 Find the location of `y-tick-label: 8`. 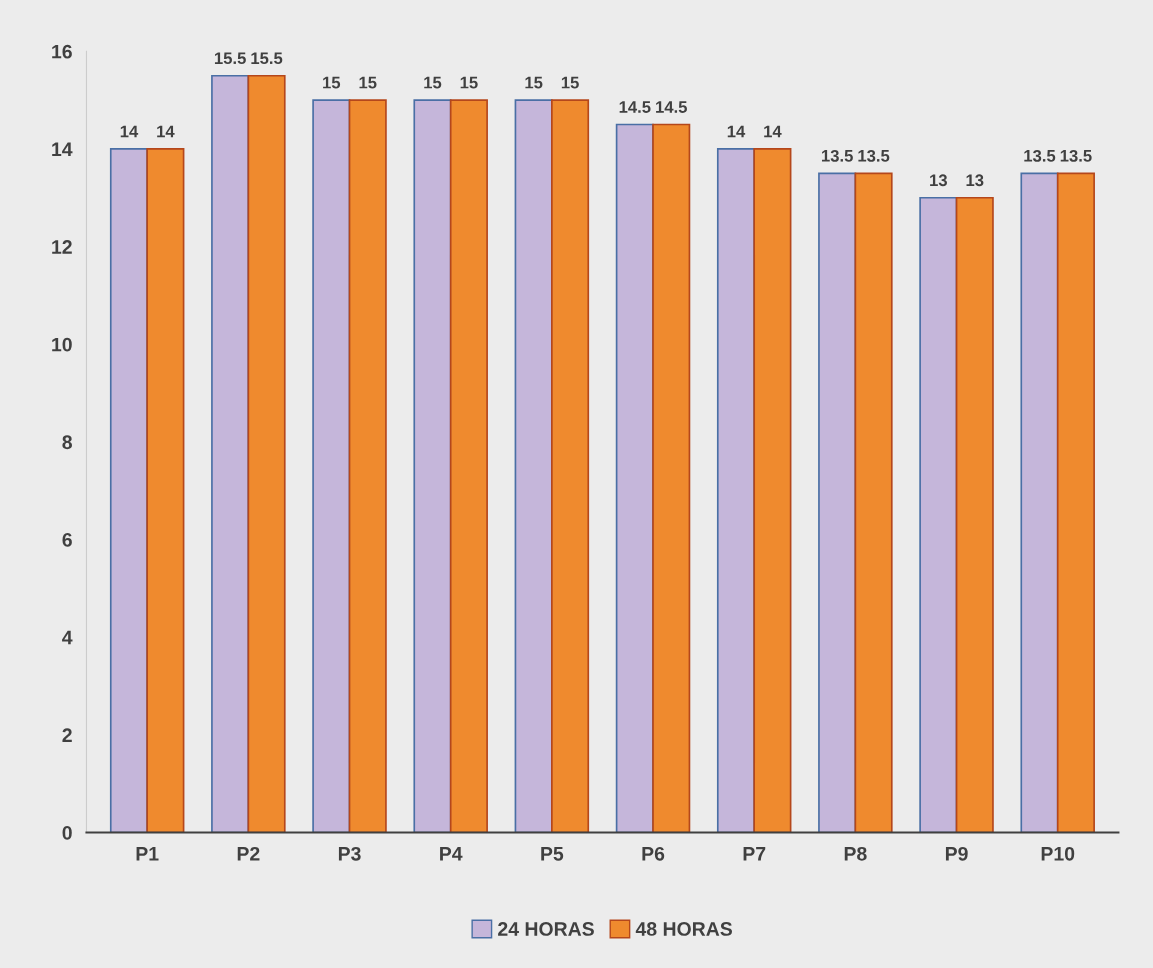

y-tick-label: 8 is located at coordinates (67, 442).